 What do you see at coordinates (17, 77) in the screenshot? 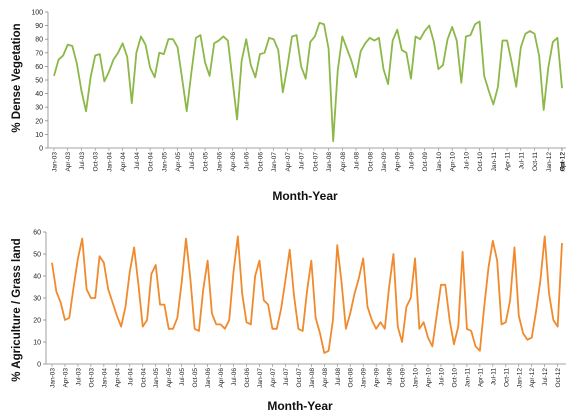
I see `y-axis-label-dense-vegetation: % Dense Vegetation` at bounding box center [17, 77].